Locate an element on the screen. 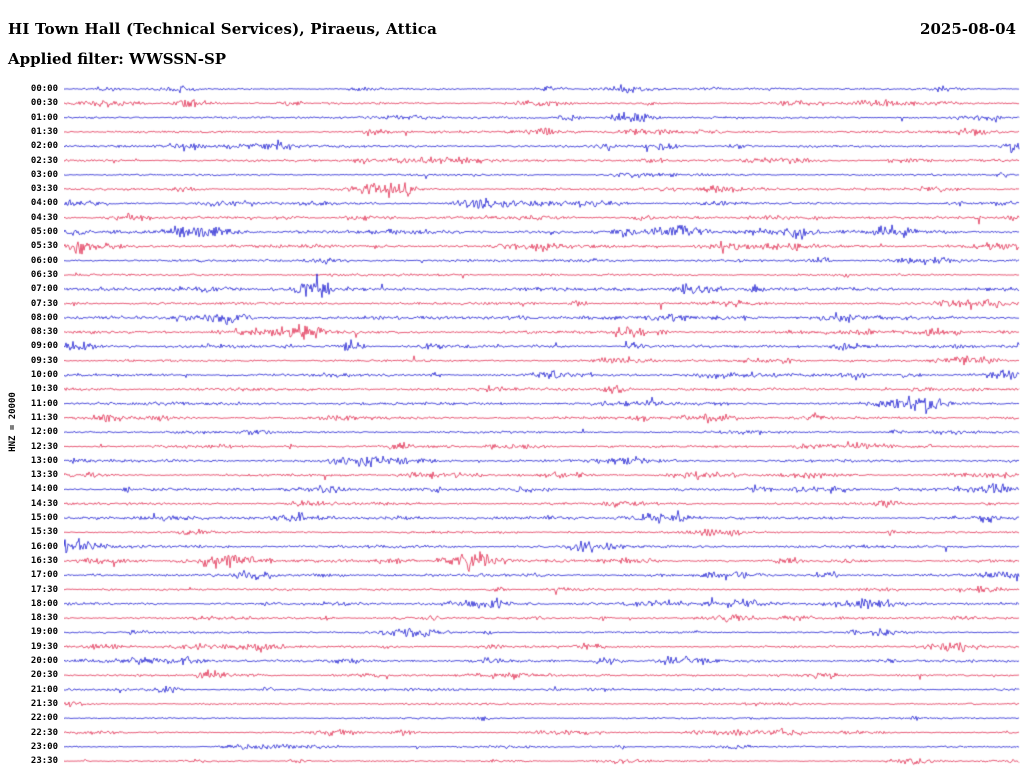 Image resolution: width=1024 pixels, height=780 pixels. time-label: 19:30 is located at coordinates (44, 646).